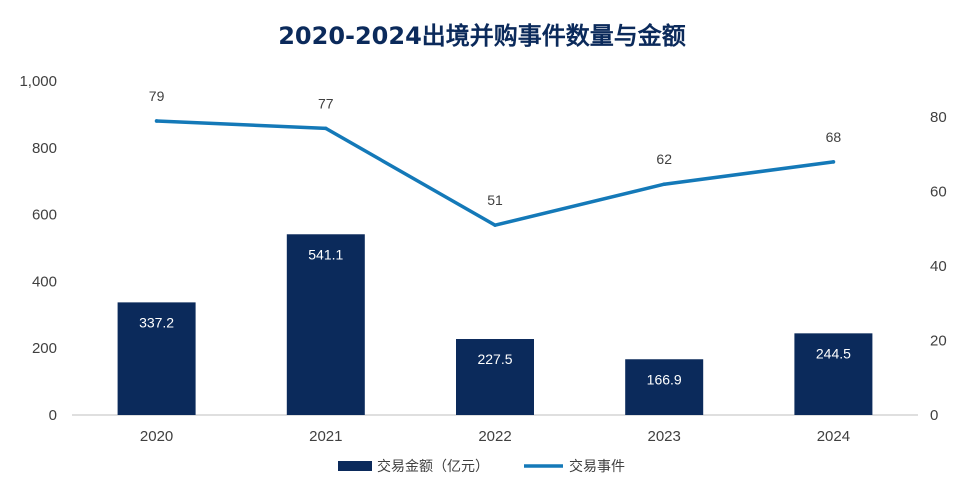 The height and width of the screenshot is (497, 964). Describe the element at coordinates (156, 322) in the screenshot. I see `bar-value-label: 337.2` at that location.